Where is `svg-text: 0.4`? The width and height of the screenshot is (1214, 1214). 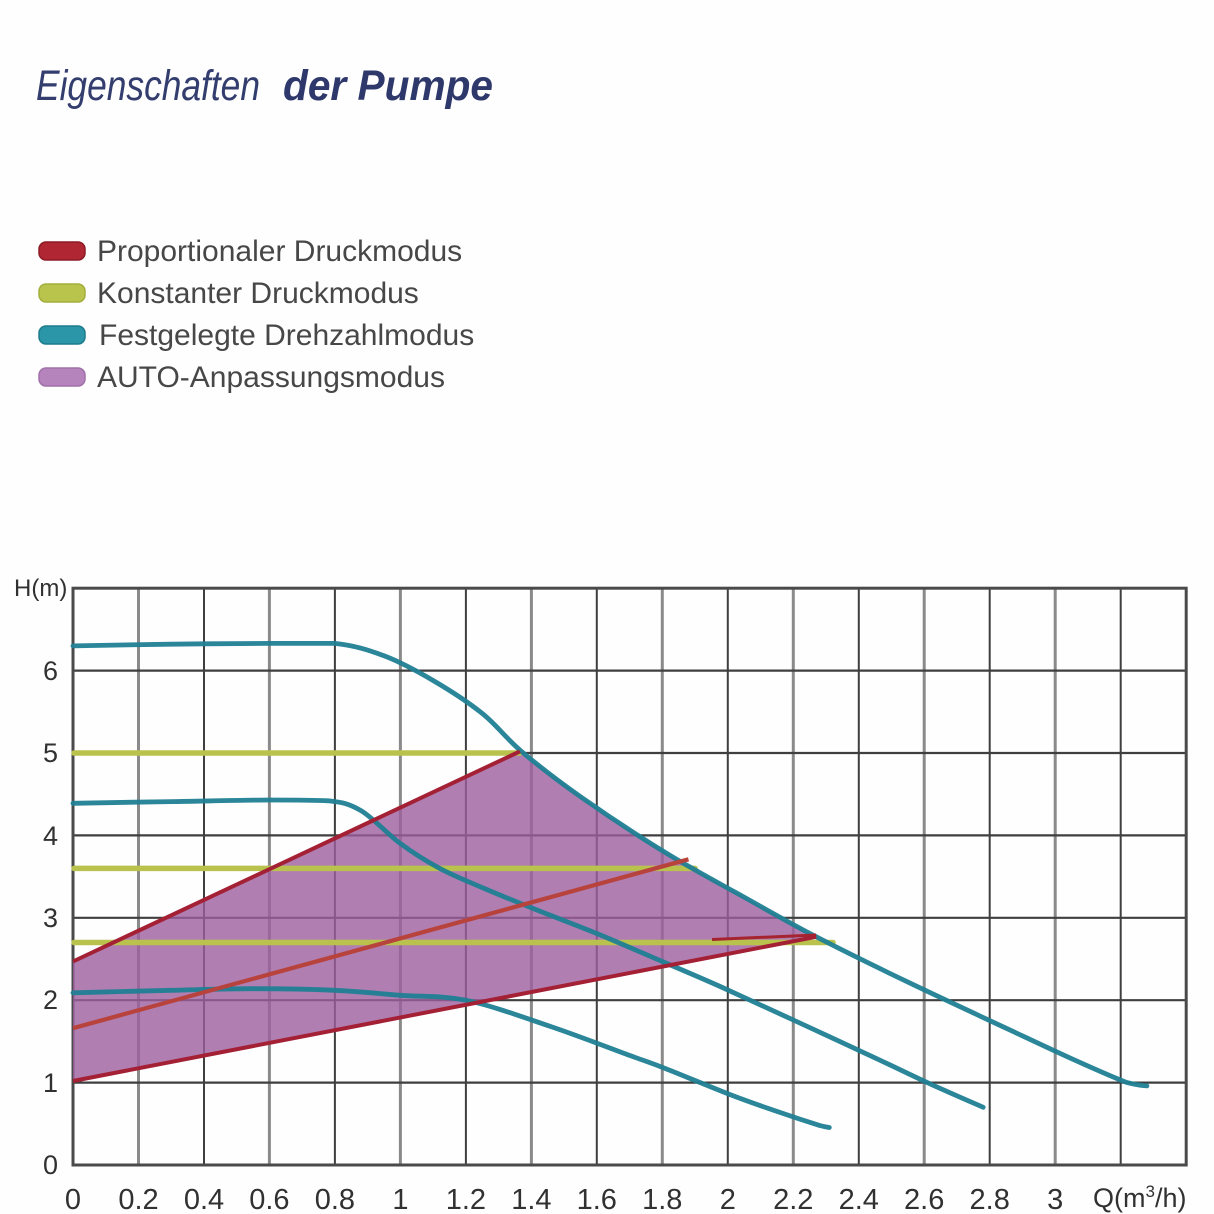
svg-text: 0.4 is located at coordinates (204, 1199).